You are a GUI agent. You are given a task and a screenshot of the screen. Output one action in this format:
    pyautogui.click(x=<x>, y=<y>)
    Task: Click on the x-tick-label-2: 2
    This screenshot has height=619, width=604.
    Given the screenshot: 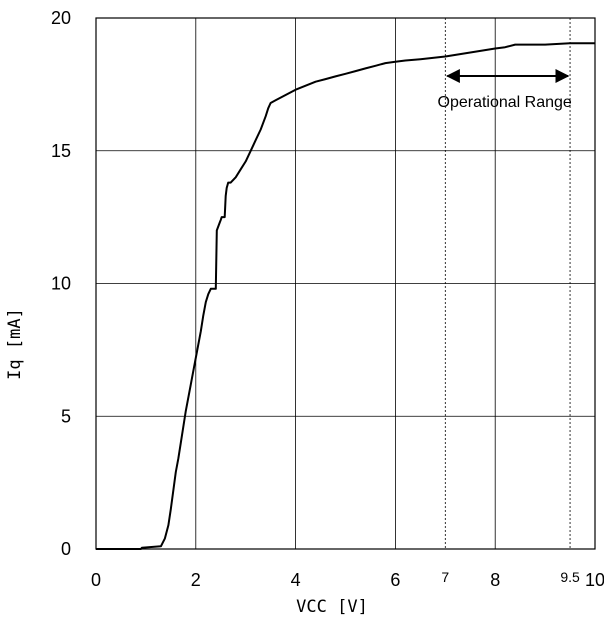 What is the action you would take?
    pyautogui.click(x=196, y=580)
    